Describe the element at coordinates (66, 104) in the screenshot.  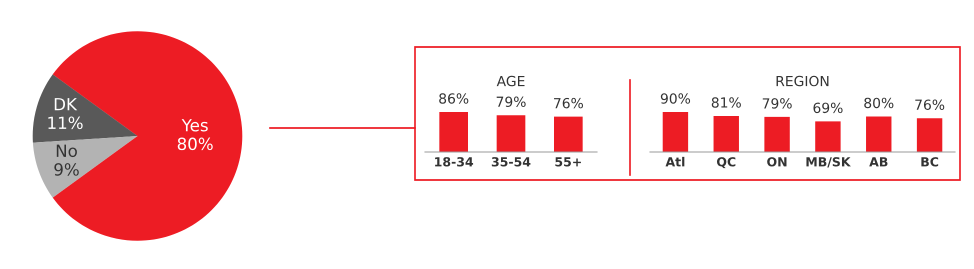
I see `slice-label: DK` at that location.